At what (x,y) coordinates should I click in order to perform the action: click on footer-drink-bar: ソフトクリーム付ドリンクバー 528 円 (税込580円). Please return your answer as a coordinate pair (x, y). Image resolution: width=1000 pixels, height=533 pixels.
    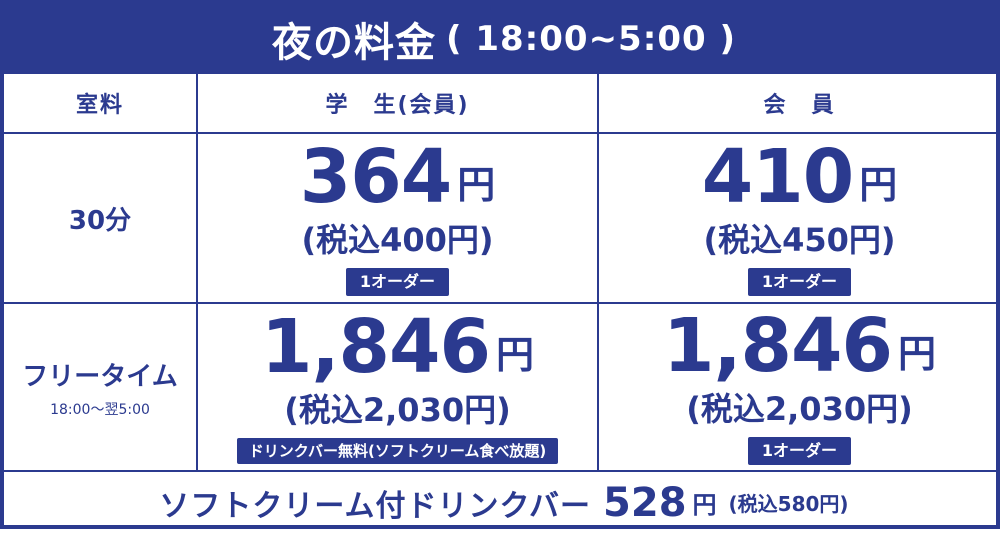
    Looking at the image, I should click on (502, 502).